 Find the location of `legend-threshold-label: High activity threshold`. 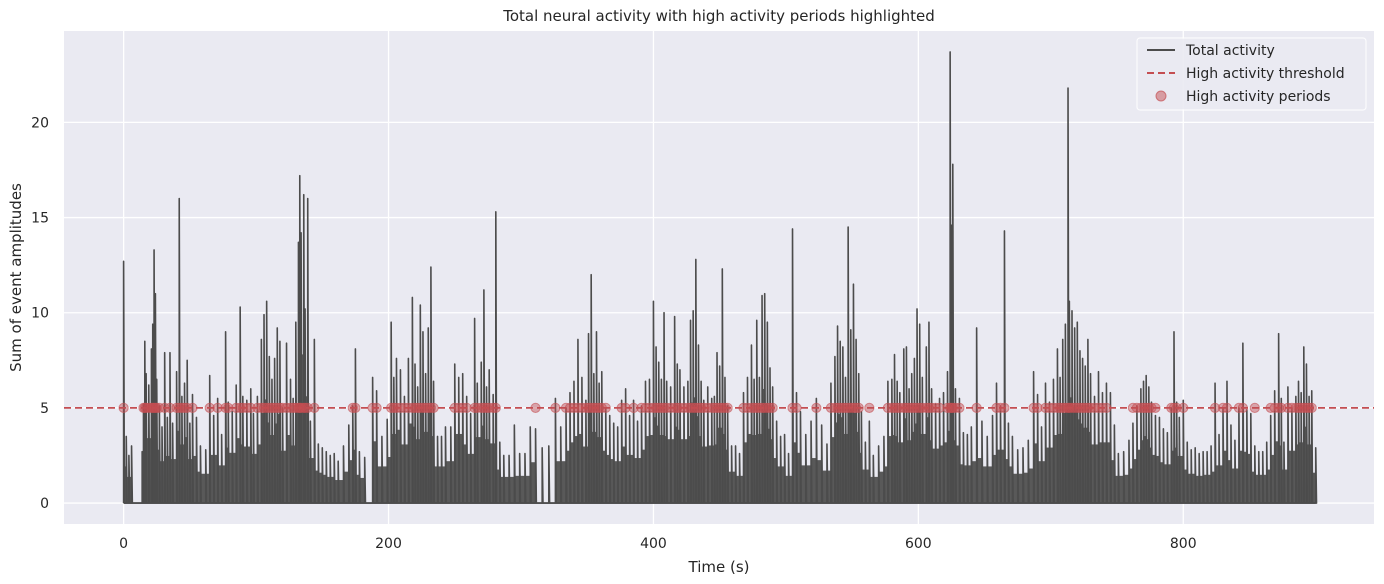

legend-threshold-label: High activity threshold is located at coordinates (1265, 74).